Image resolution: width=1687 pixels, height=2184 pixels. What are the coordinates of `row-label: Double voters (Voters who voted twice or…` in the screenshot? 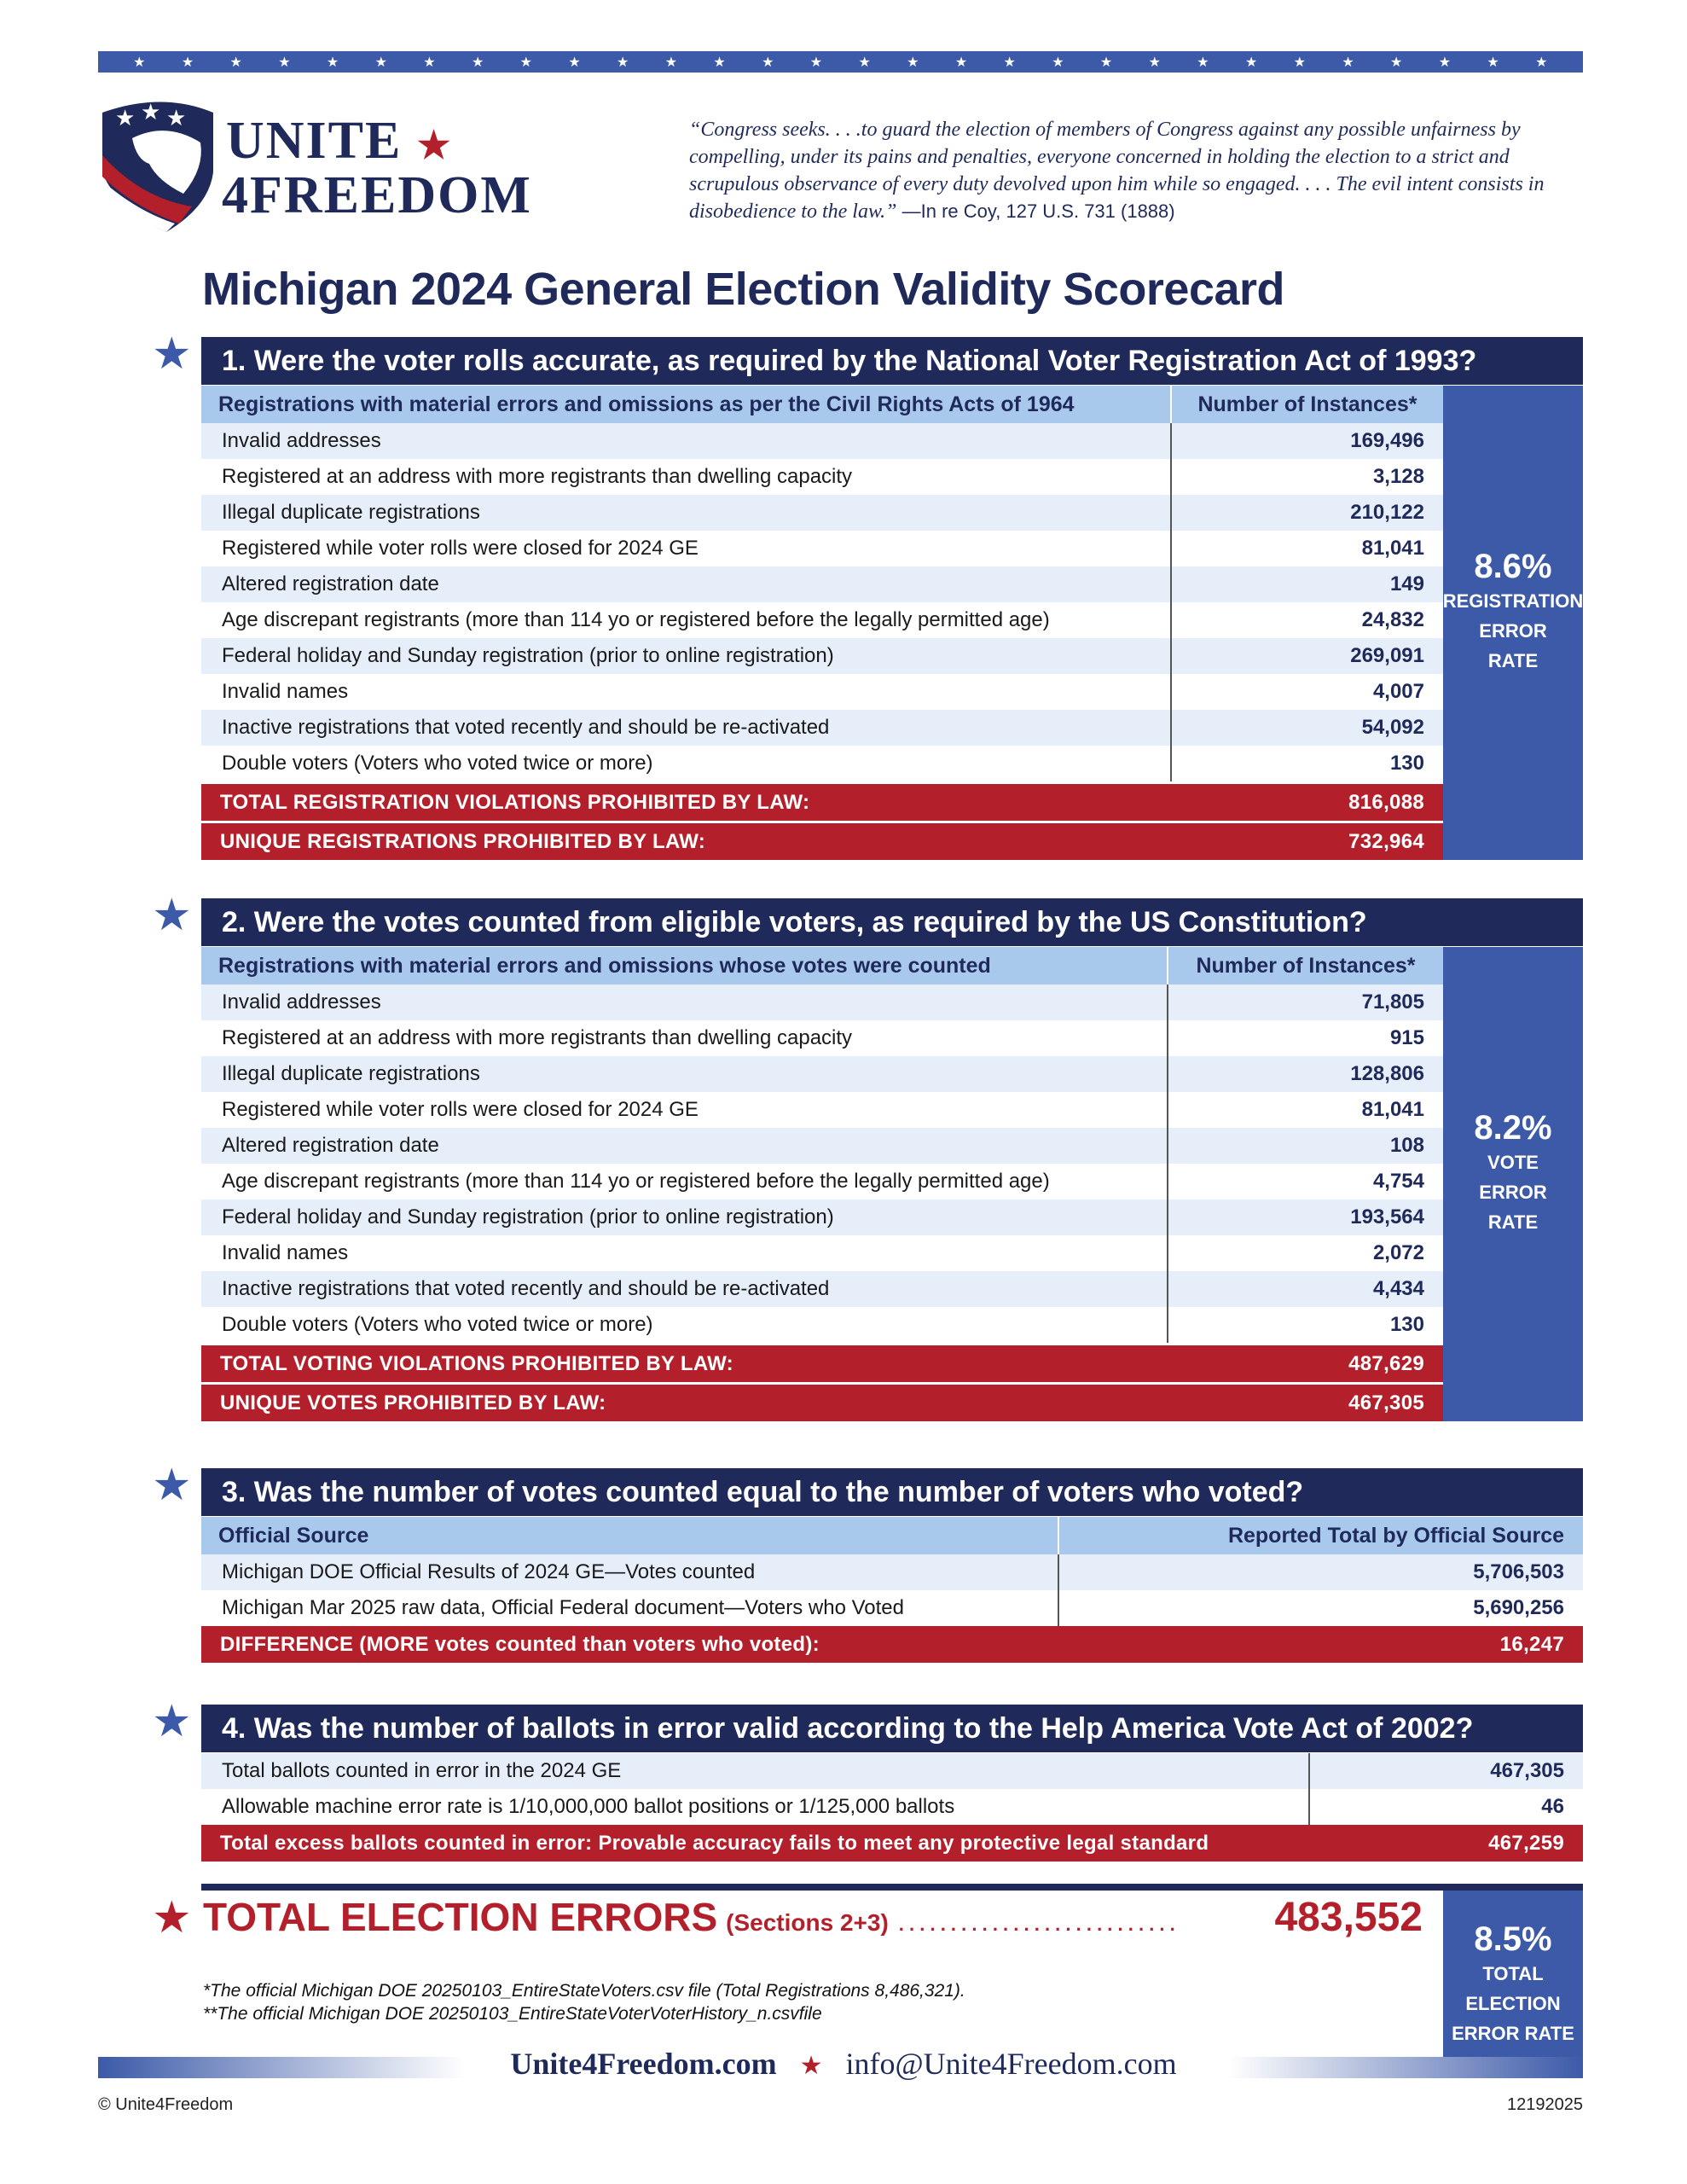 It's located at (437, 763).